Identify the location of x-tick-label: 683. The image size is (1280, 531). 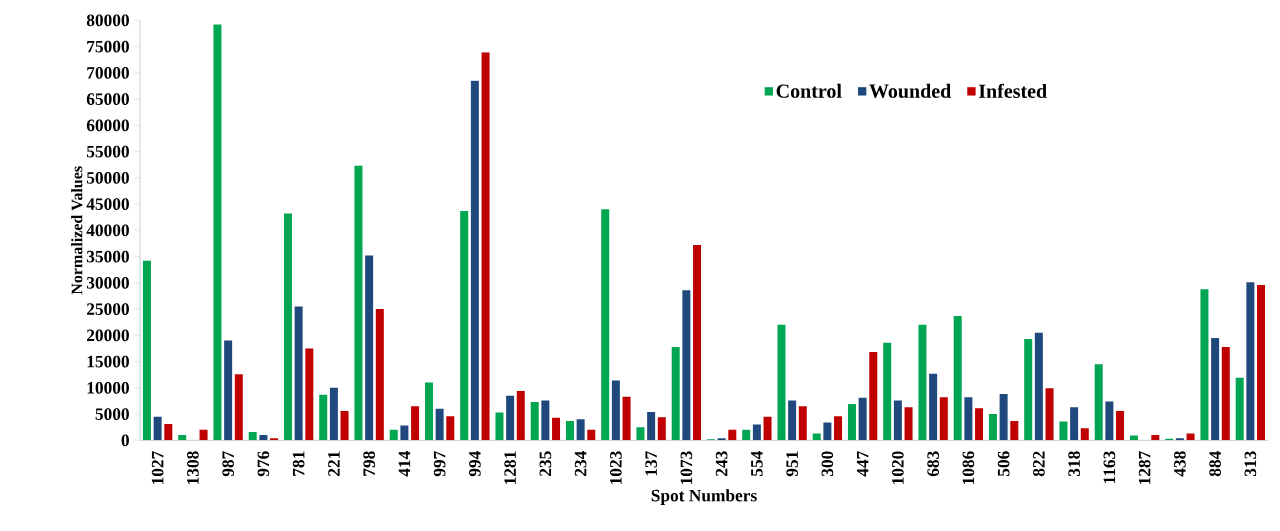
(933, 464).